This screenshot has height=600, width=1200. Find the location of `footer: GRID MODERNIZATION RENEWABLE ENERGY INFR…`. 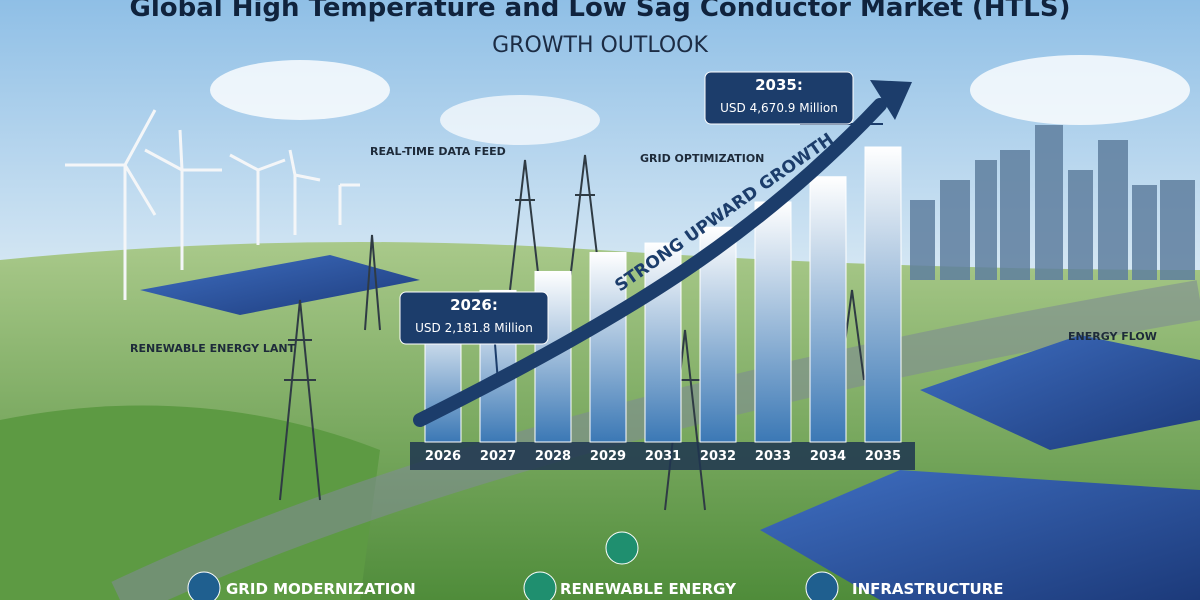

footer: GRID MODERNIZATION RENEWABLE ENERGY INFR… is located at coordinates (595, 565).